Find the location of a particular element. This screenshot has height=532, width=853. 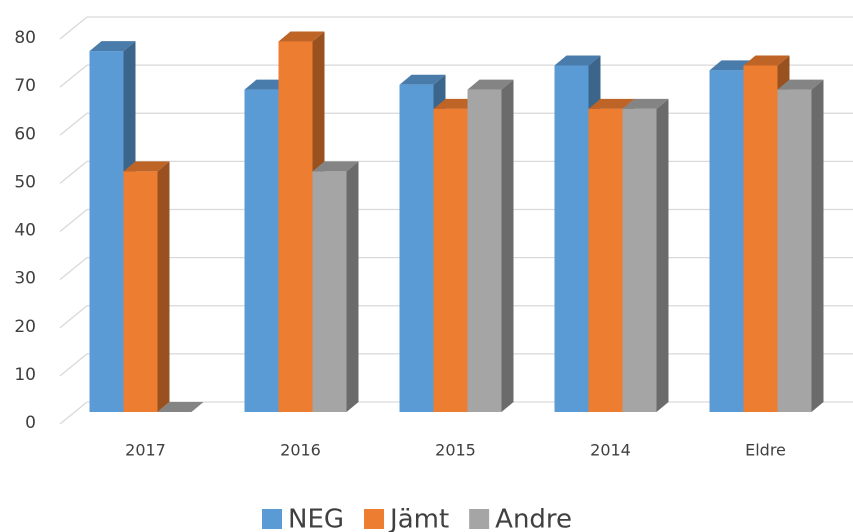

x-tick-label: 2015 is located at coordinates (455, 450).